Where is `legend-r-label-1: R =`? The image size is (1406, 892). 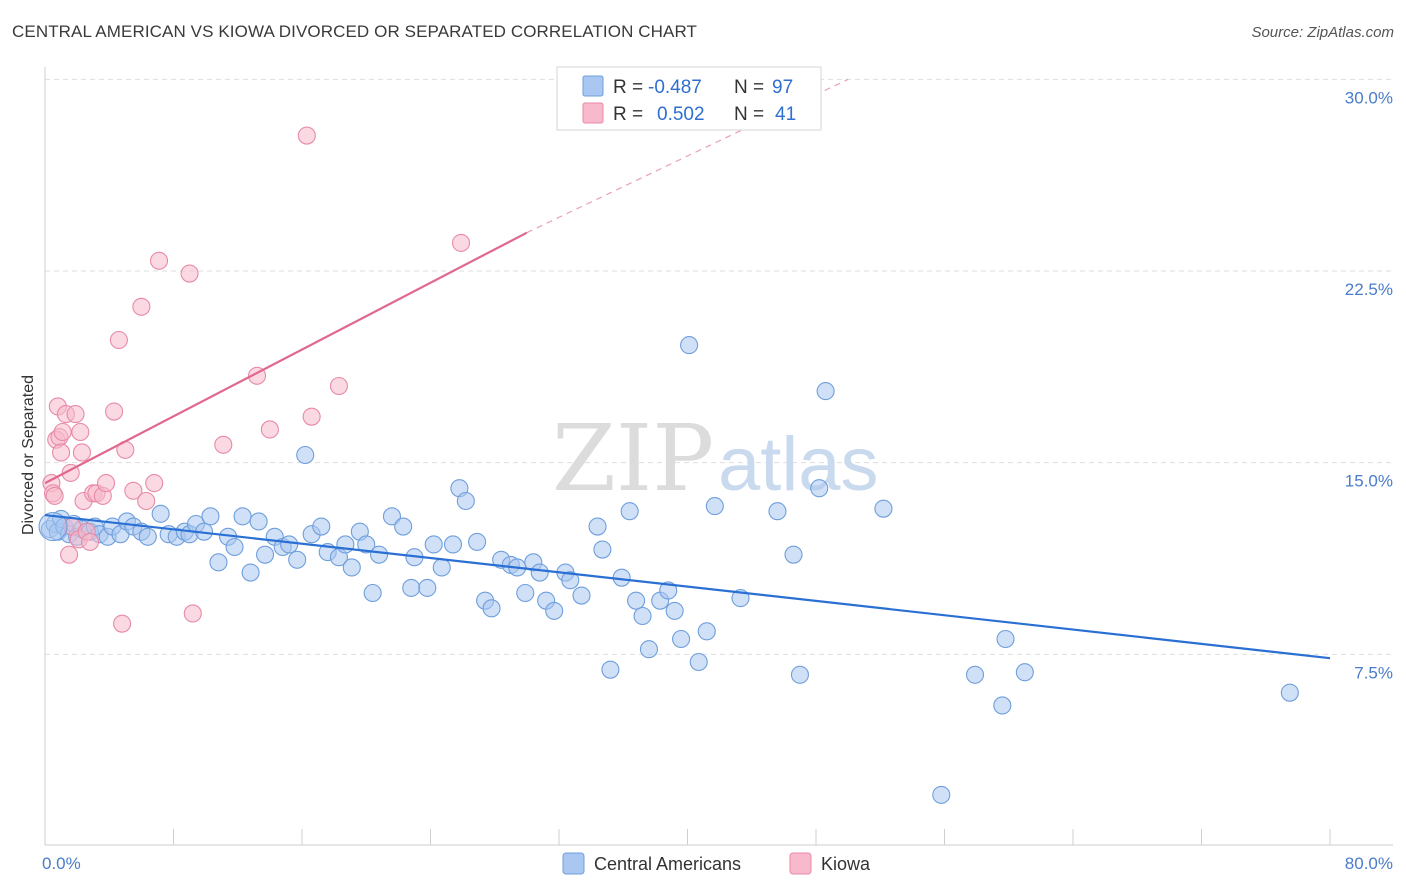 legend-r-label-1: R = is located at coordinates (628, 87).